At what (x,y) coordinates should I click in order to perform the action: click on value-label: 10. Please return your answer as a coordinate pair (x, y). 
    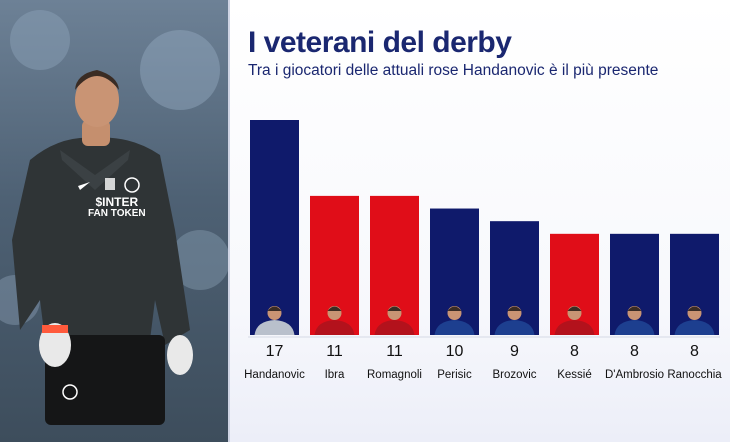
    Looking at the image, I should click on (455, 351).